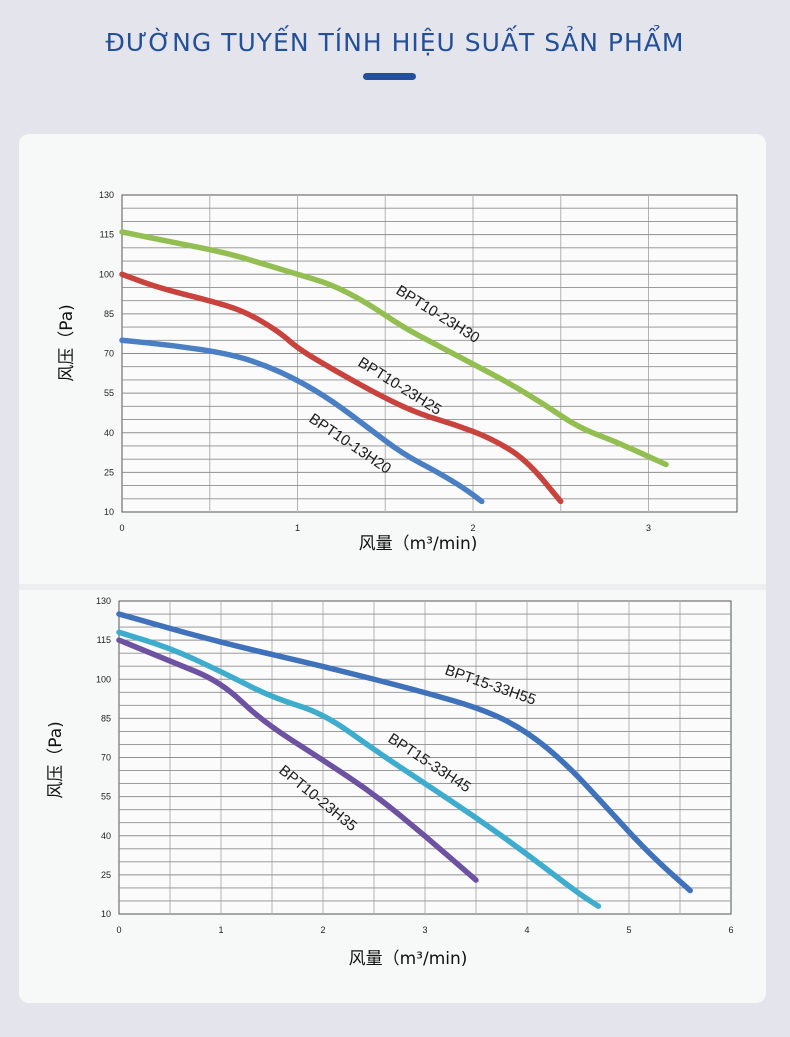 This screenshot has height=1037, width=790. I want to click on title-underline, so click(389, 76).